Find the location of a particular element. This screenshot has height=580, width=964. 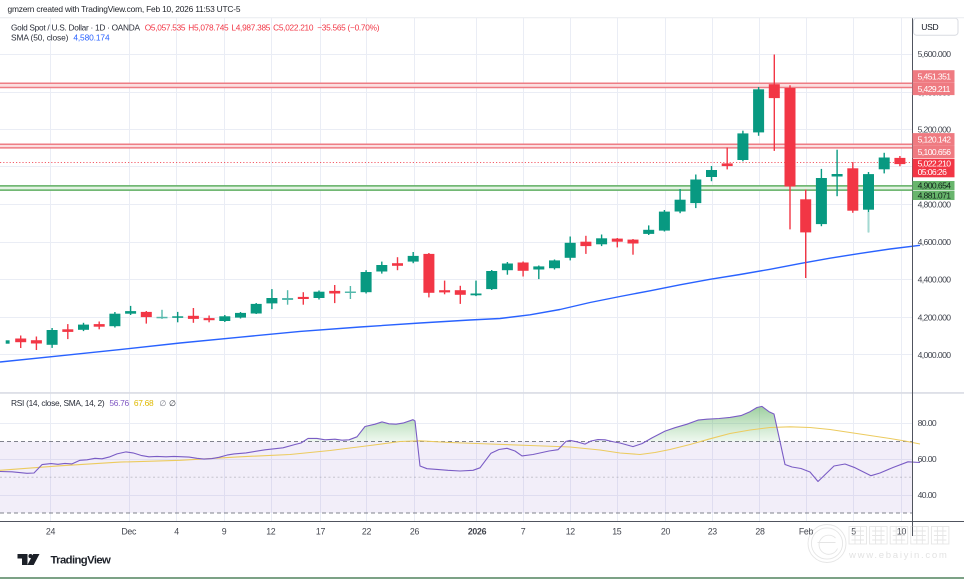

svg-text: www.ebaiyin.com is located at coordinates (898, 555).